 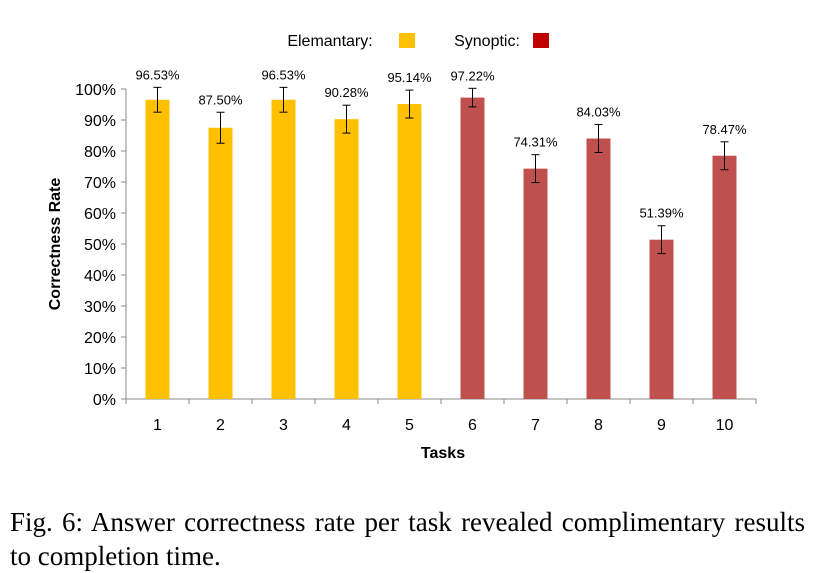 I want to click on data-label: 78.47%, so click(x=724, y=129).